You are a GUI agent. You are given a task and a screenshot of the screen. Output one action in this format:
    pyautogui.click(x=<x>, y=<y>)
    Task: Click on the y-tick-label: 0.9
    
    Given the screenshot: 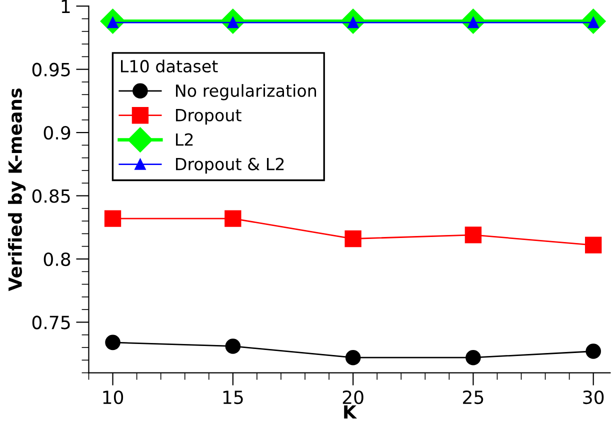 What is the action you would take?
    pyautogui.click(x=57, y=133)
    